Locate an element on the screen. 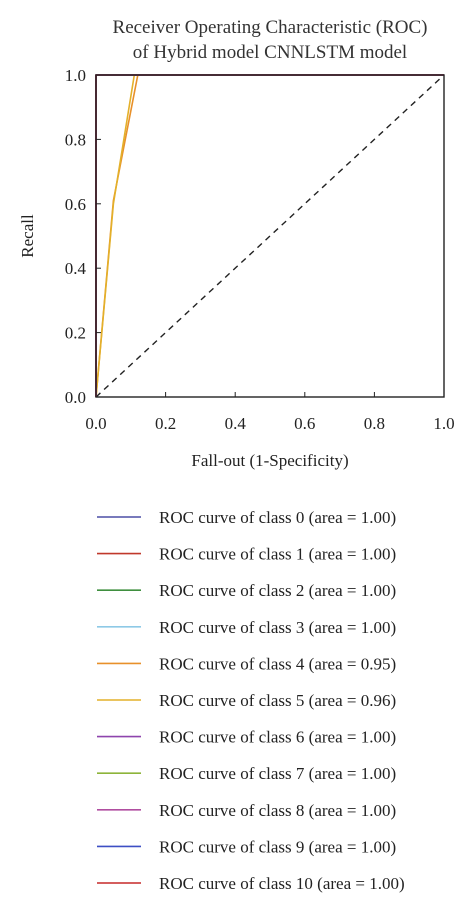 This screenshot has width=474, height=906. y-tick-label: 0.8 is located at coordinates (75, 139).